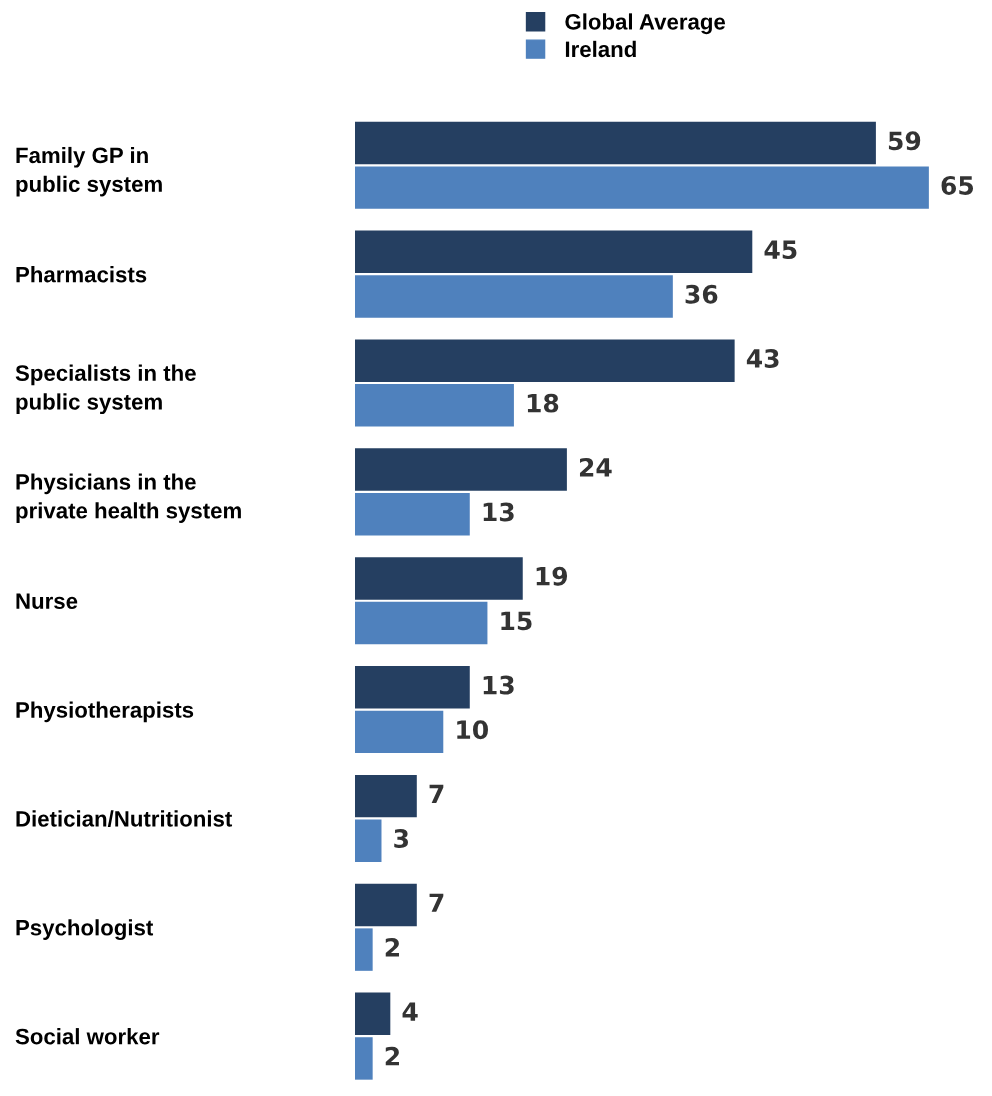 The width and height of the screenshot is (992, 1096). What do you see at coordinates (957, 185) in the screenshot?
I see `data-label: 65` at bounding box center [957, 185].